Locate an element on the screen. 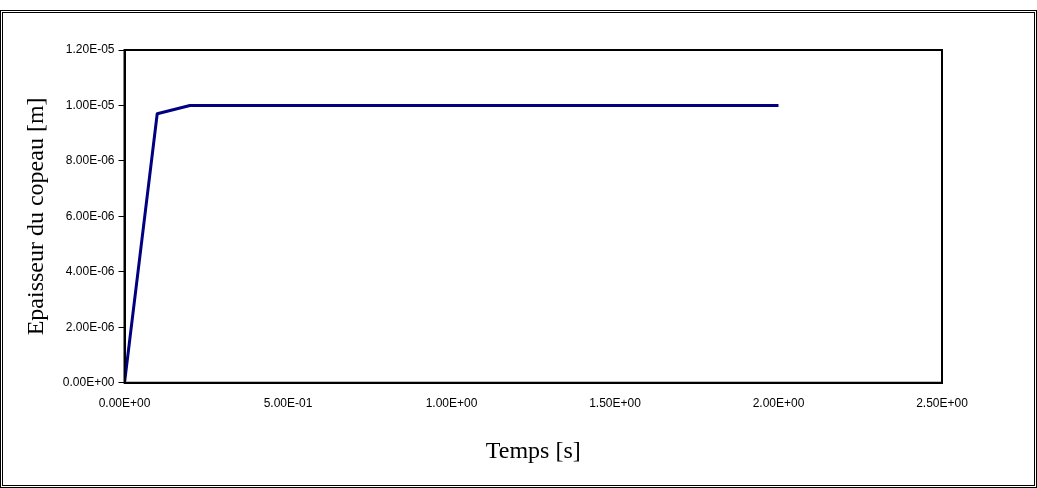 The height and width of the screenshot is (488, 1037). y-tick-label: 2.00E-06 is located at coordinates (90, 326).